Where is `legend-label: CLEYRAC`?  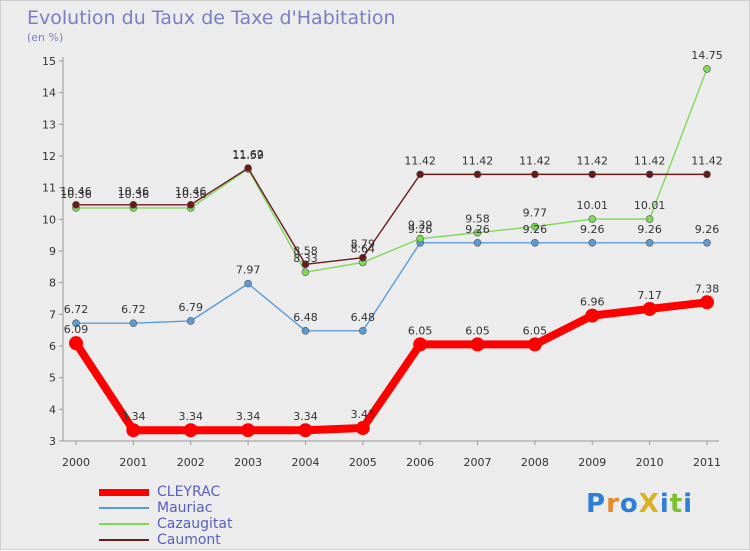 legend-label: CLEYRAC is located at coordinates (189, 492).